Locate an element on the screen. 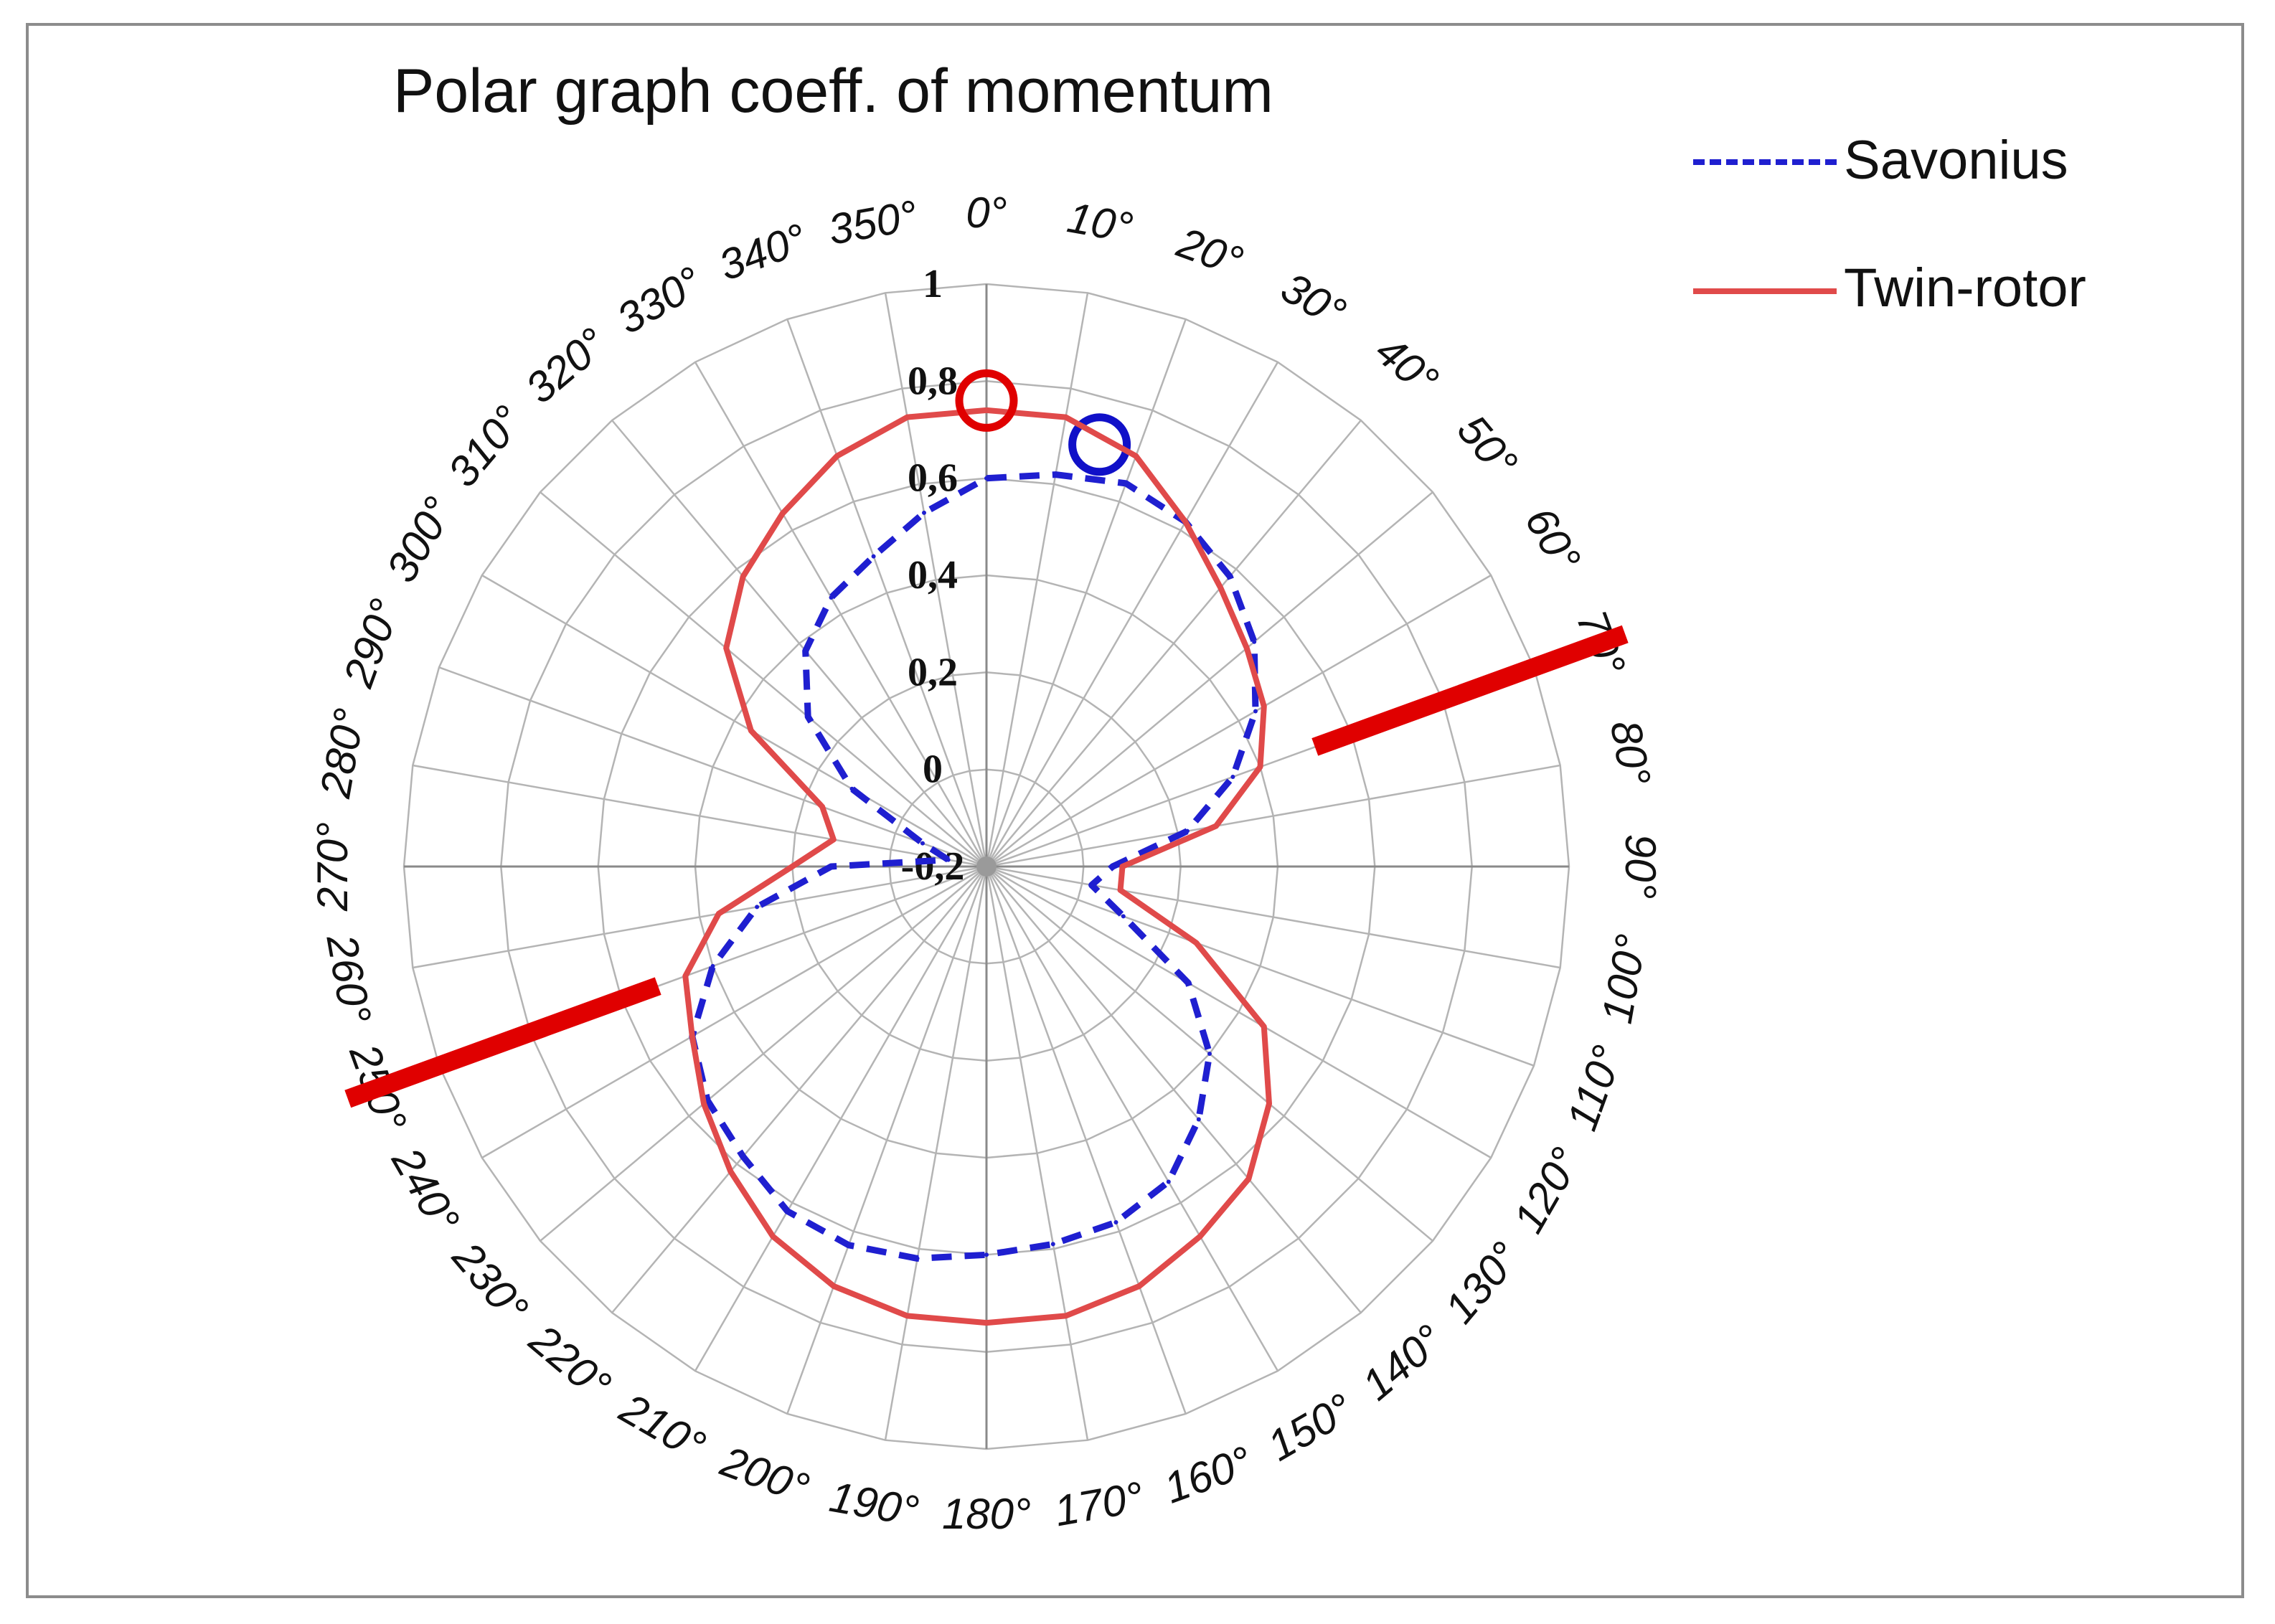  legend-savonius-label: Savonius is located at coordinates (1956, 160).